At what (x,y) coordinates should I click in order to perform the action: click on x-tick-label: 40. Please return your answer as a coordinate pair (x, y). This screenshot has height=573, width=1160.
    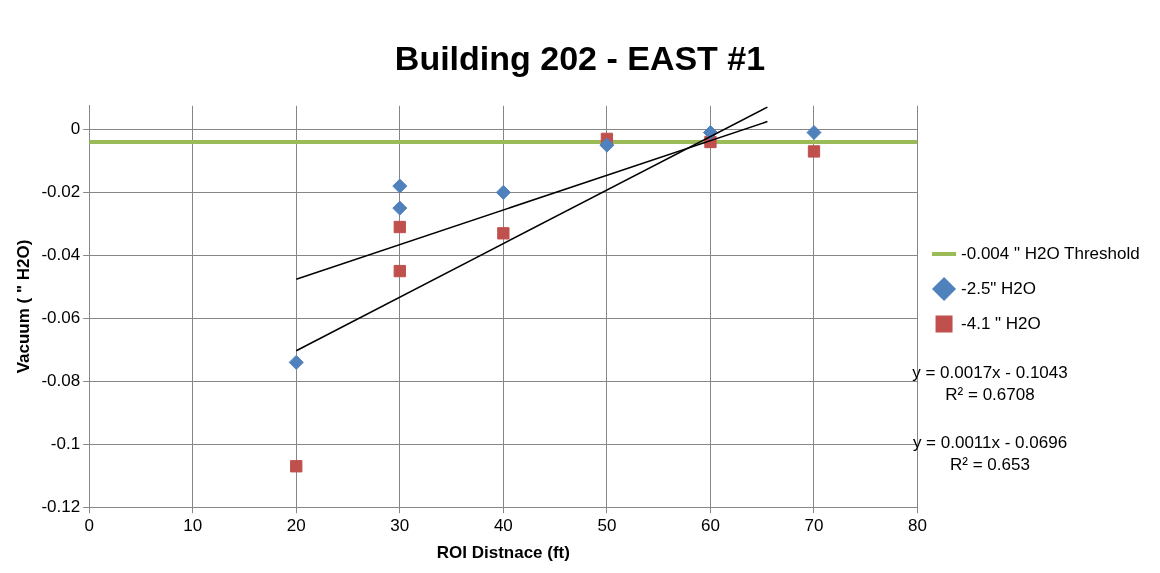
    Looking at the image, I should click on (503, 526).